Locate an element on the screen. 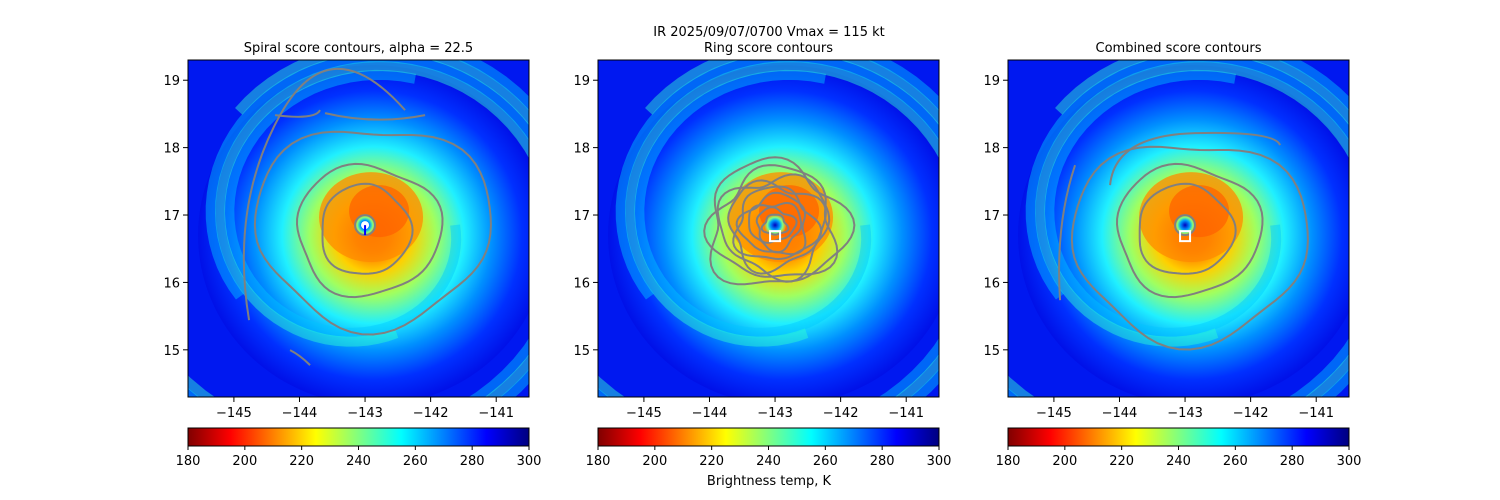 The image size is (1500, 500). suptitle: IR 2025/09/07/0700 Vmax = 115 kt is located at coordinates (768, 32).